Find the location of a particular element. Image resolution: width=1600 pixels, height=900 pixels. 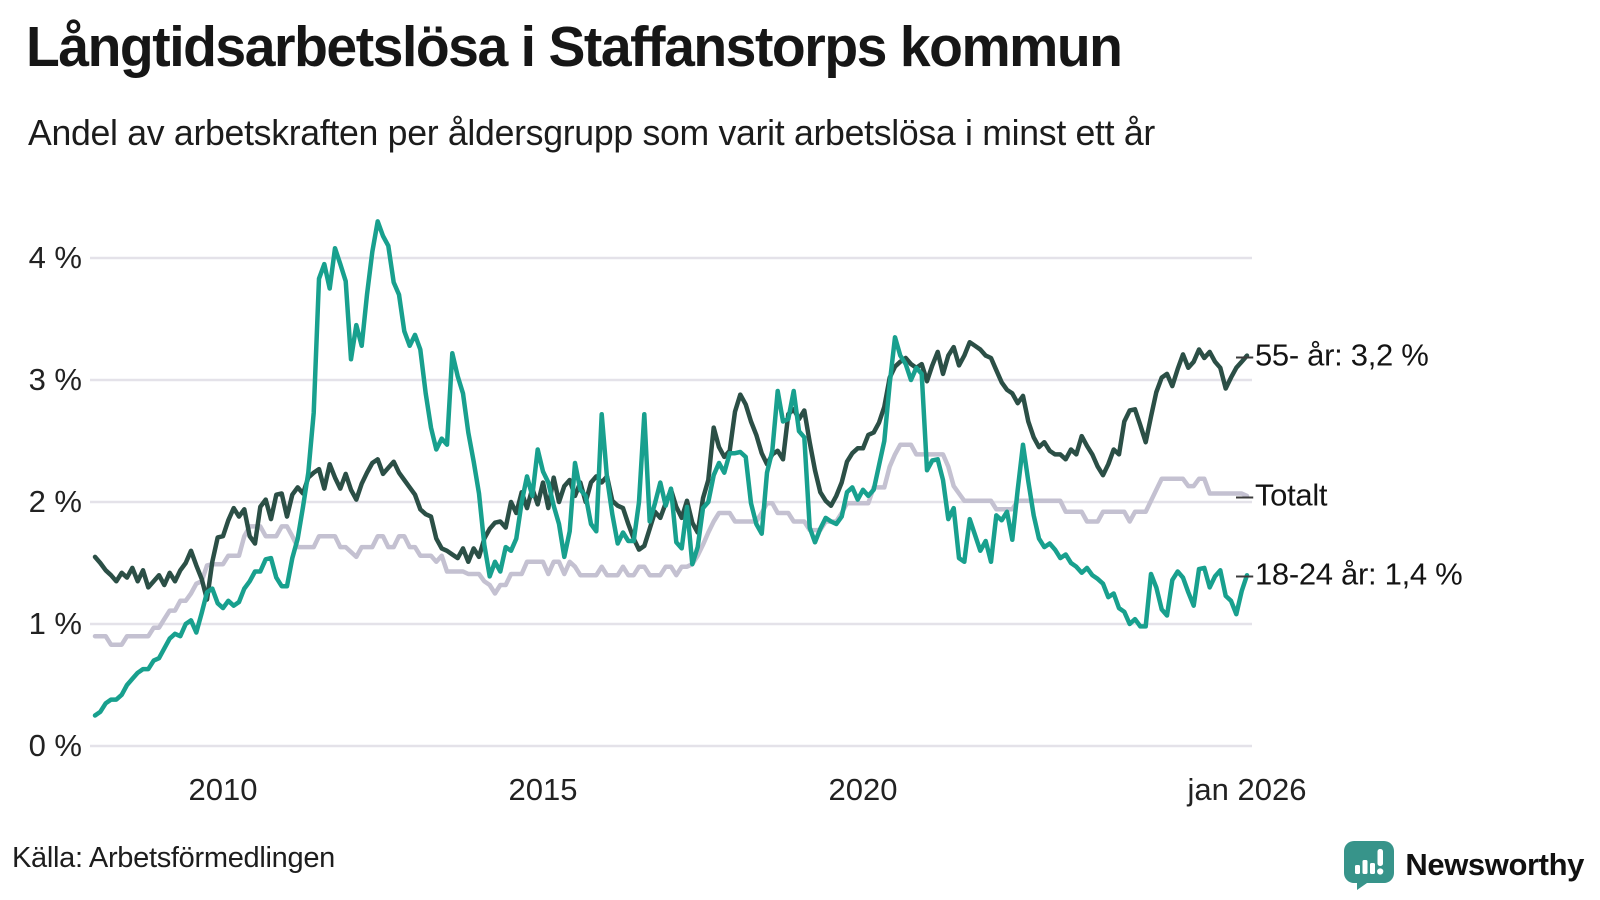

brand-name: Newsworthy is located at coordinates (1494, 864).